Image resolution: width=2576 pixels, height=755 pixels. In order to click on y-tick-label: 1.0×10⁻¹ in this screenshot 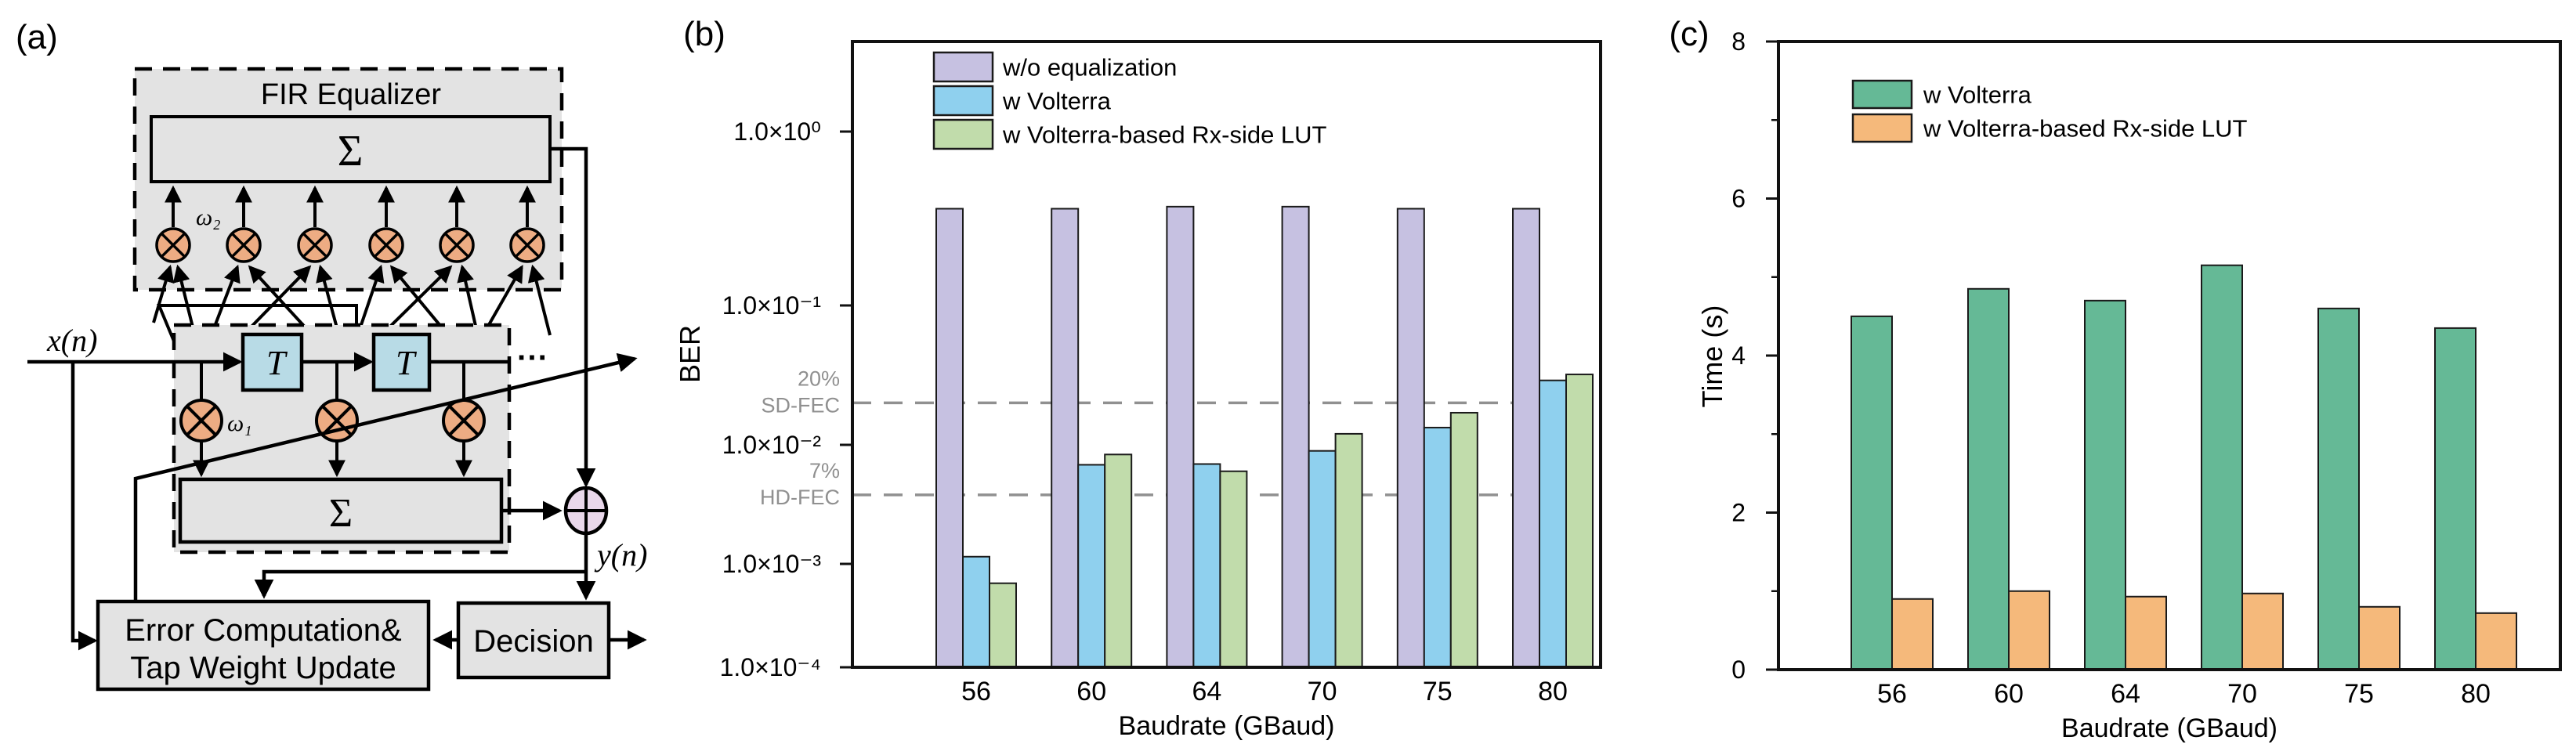, I will do `click(772, 305)`.